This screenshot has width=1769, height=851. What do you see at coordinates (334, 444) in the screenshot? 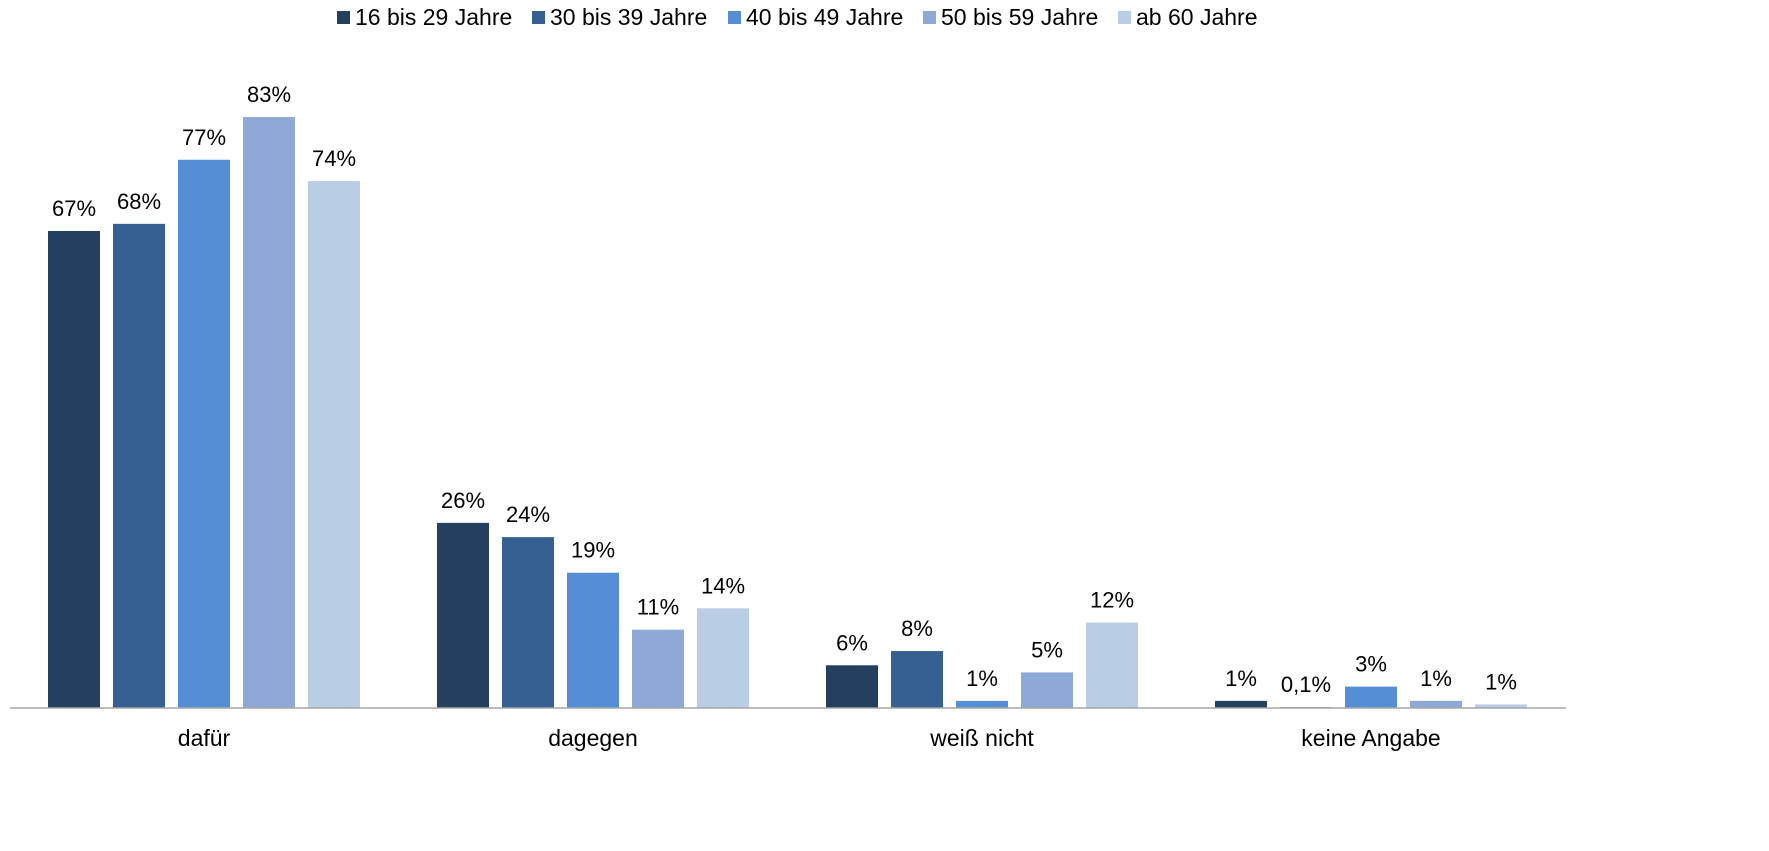
I see `bar-dafuer-ab-60-jahre` at bounding box center [334, 444].